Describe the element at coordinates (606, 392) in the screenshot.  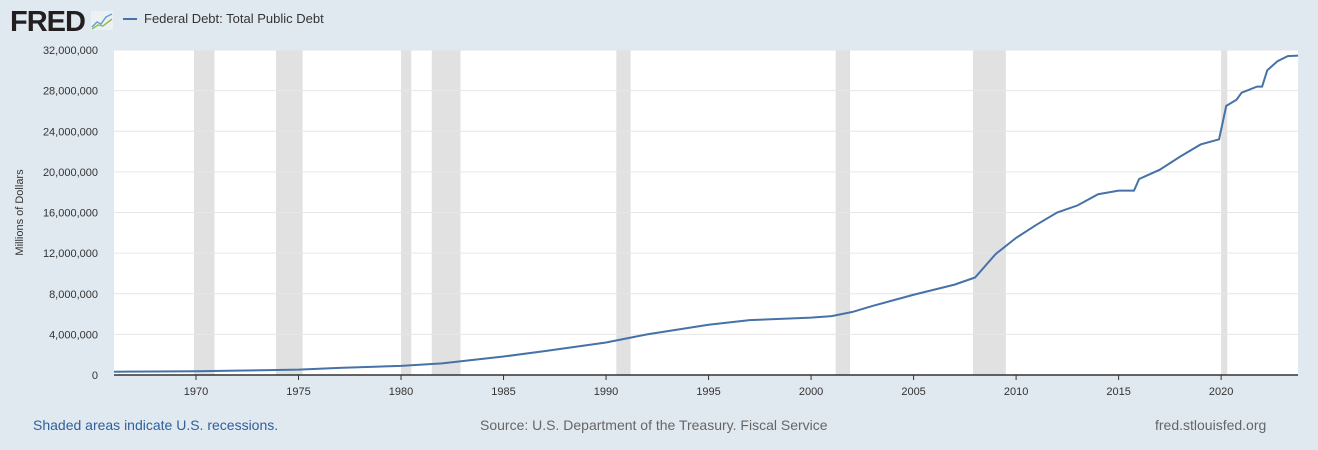
I see `x-tick-label: 1990` at that location.